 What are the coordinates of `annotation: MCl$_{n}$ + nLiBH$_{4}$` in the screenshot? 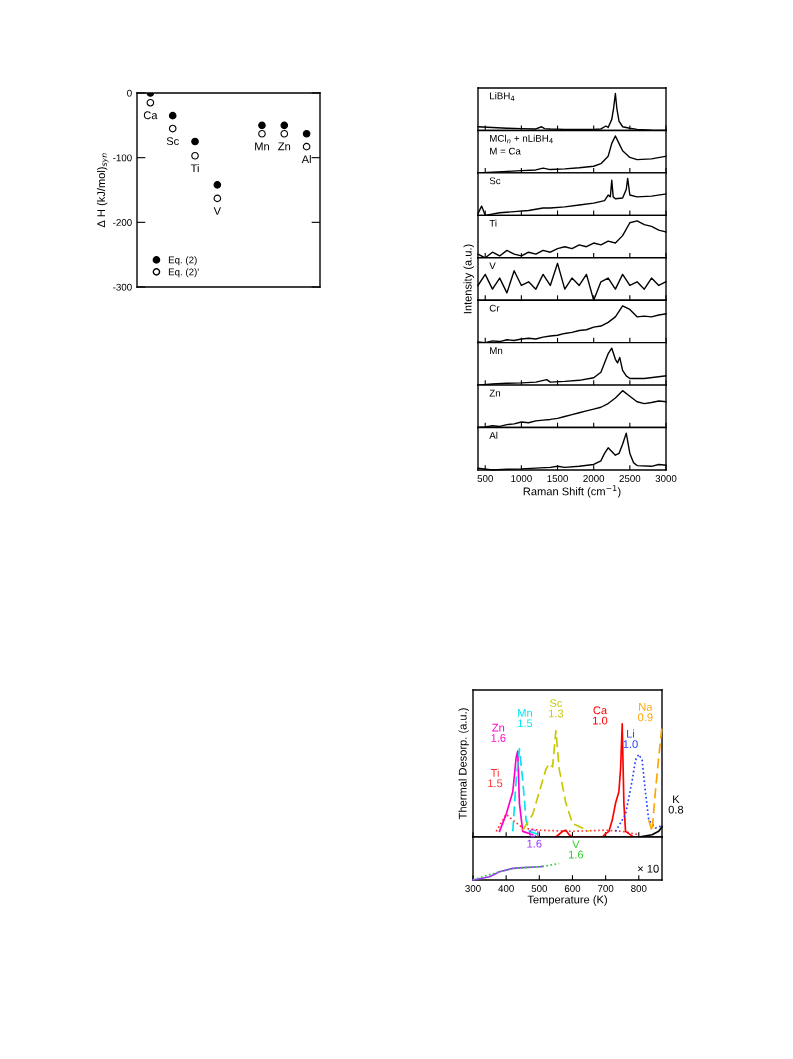 It's located at (521, 139).